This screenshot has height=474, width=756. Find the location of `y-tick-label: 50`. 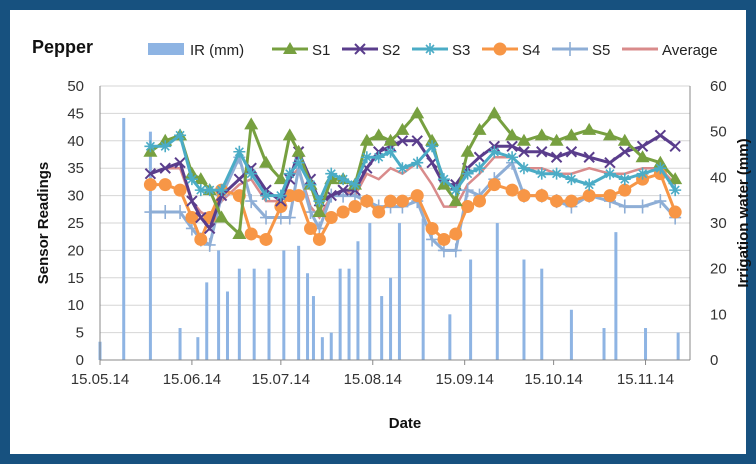

y-tick-label: 50 is located at coordinates (75, 86).